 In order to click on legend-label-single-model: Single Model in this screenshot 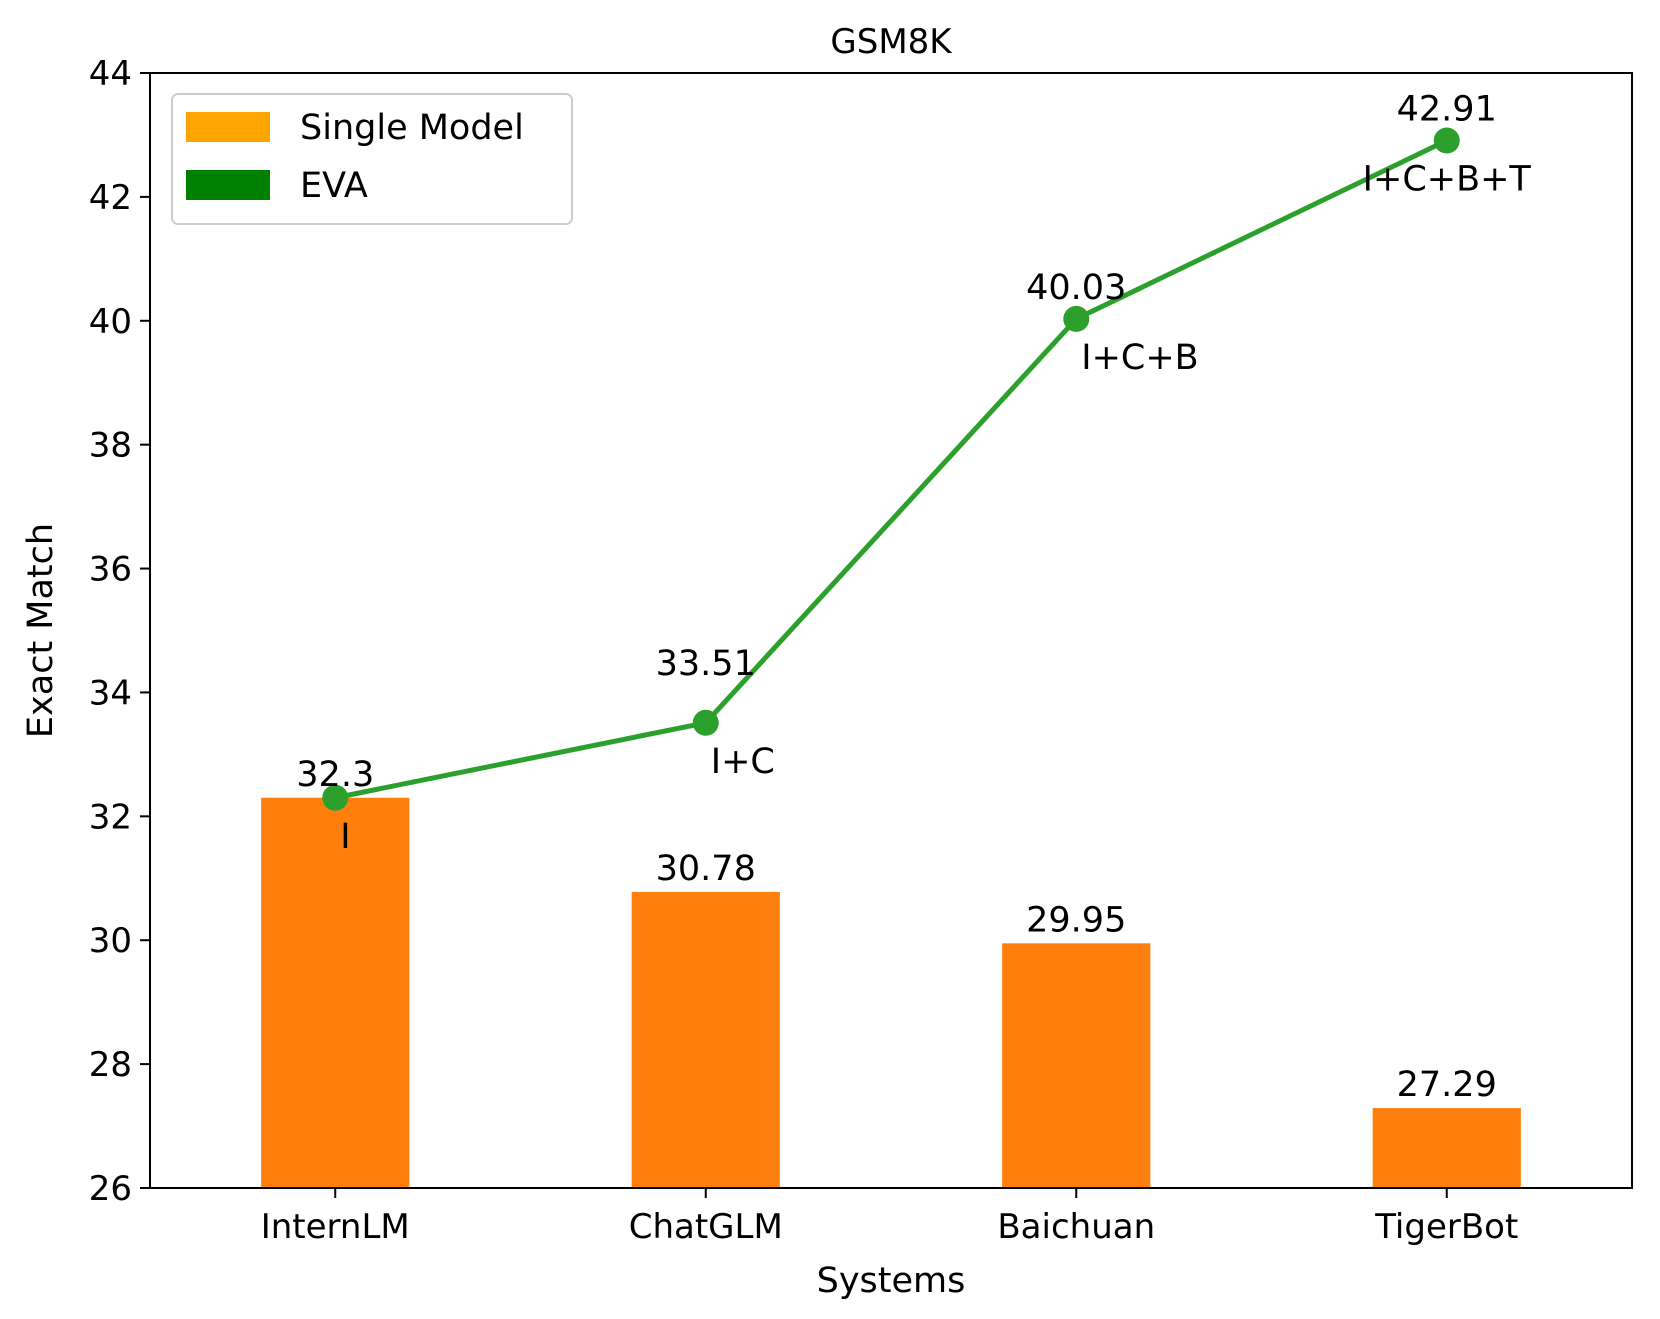, I will do `click(412, 128)`.